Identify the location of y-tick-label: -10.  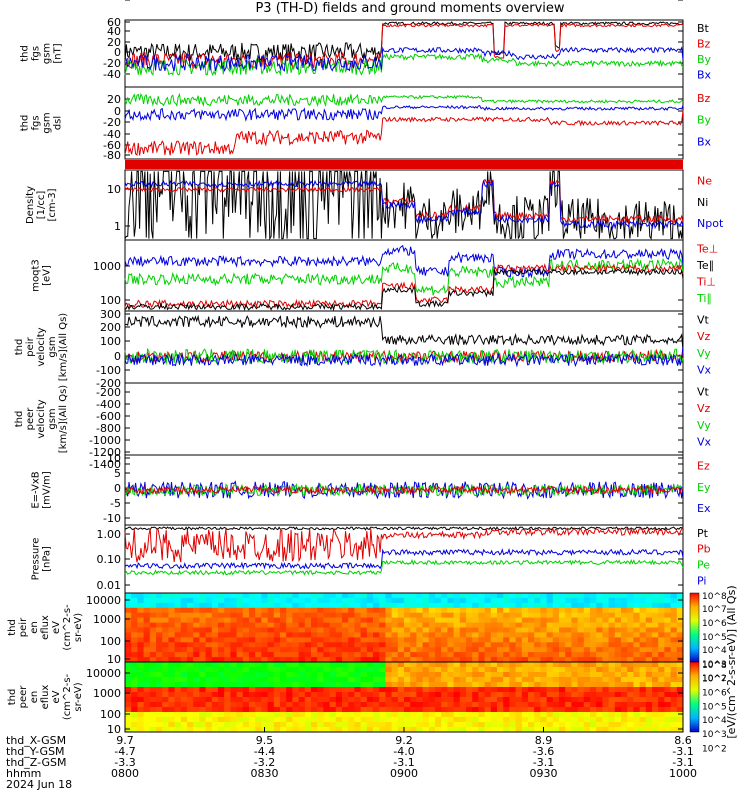
(112, 518).